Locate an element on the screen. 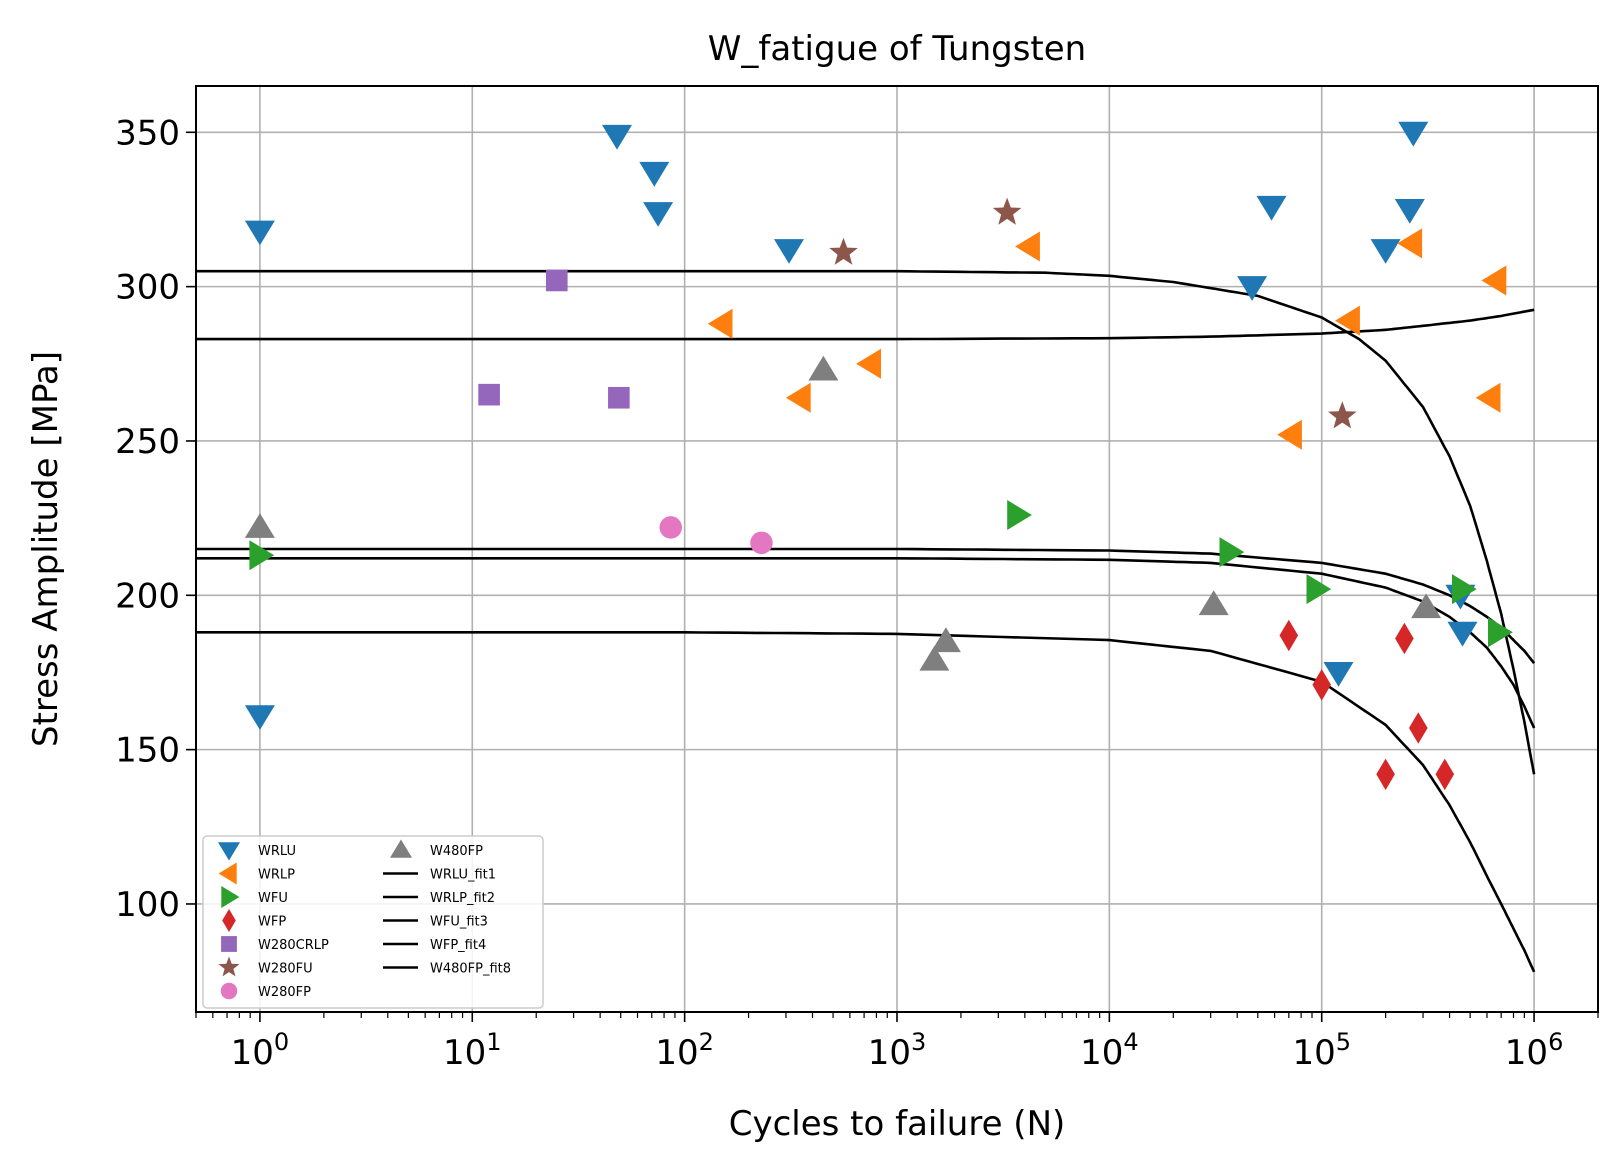  x-tick-label: 10⁶ is located at coordinates (1534, 1050).